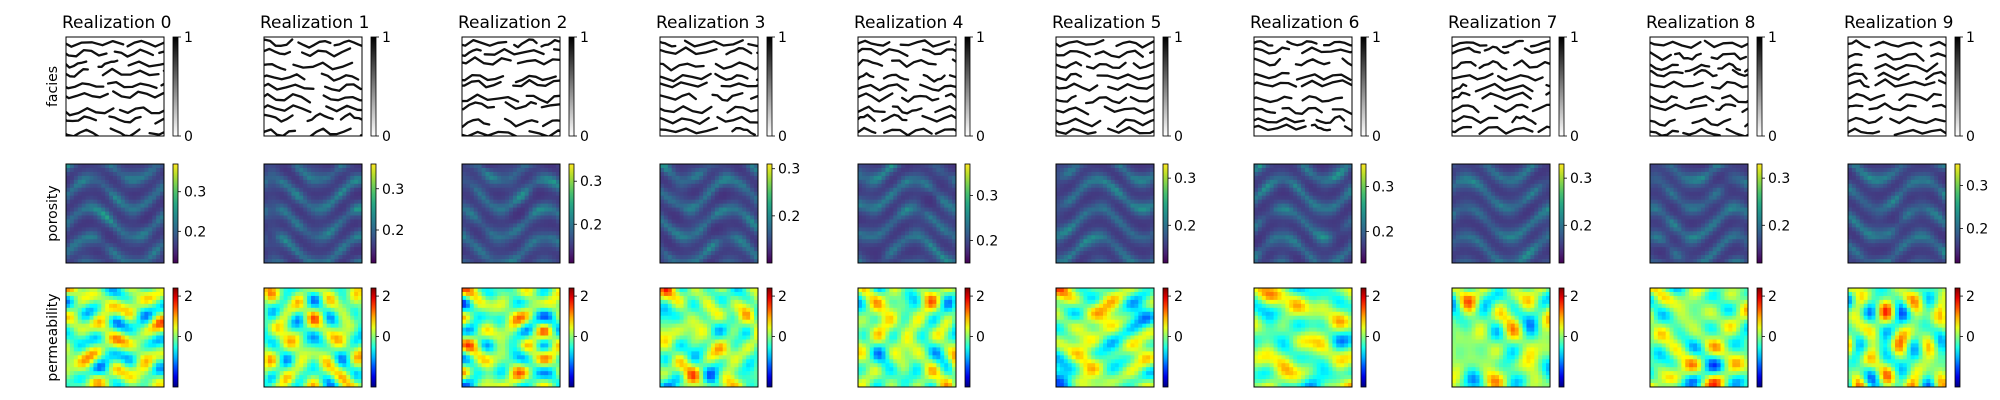 Image resolution: width=2000 pixels, height=400 pixels. What do you see at coordinates (1970, 38) in the screenshot?
I see `facies-tick-label-9-1: 1` at bounding box center [1970, 38].